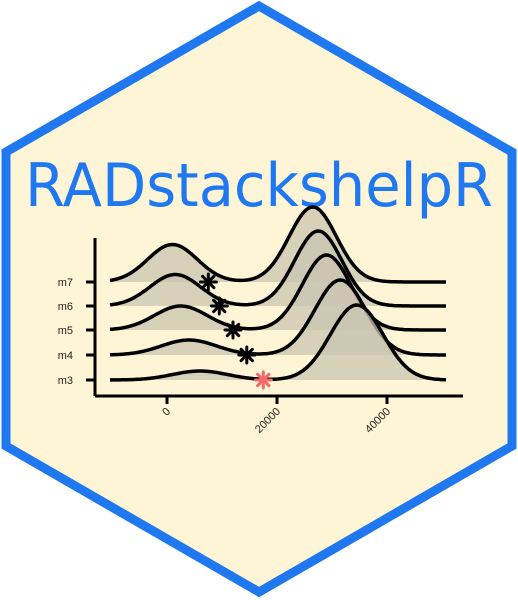 The height and width of the screenshot is (600, 518). I want to click on marker-m4, so click(247, 355).